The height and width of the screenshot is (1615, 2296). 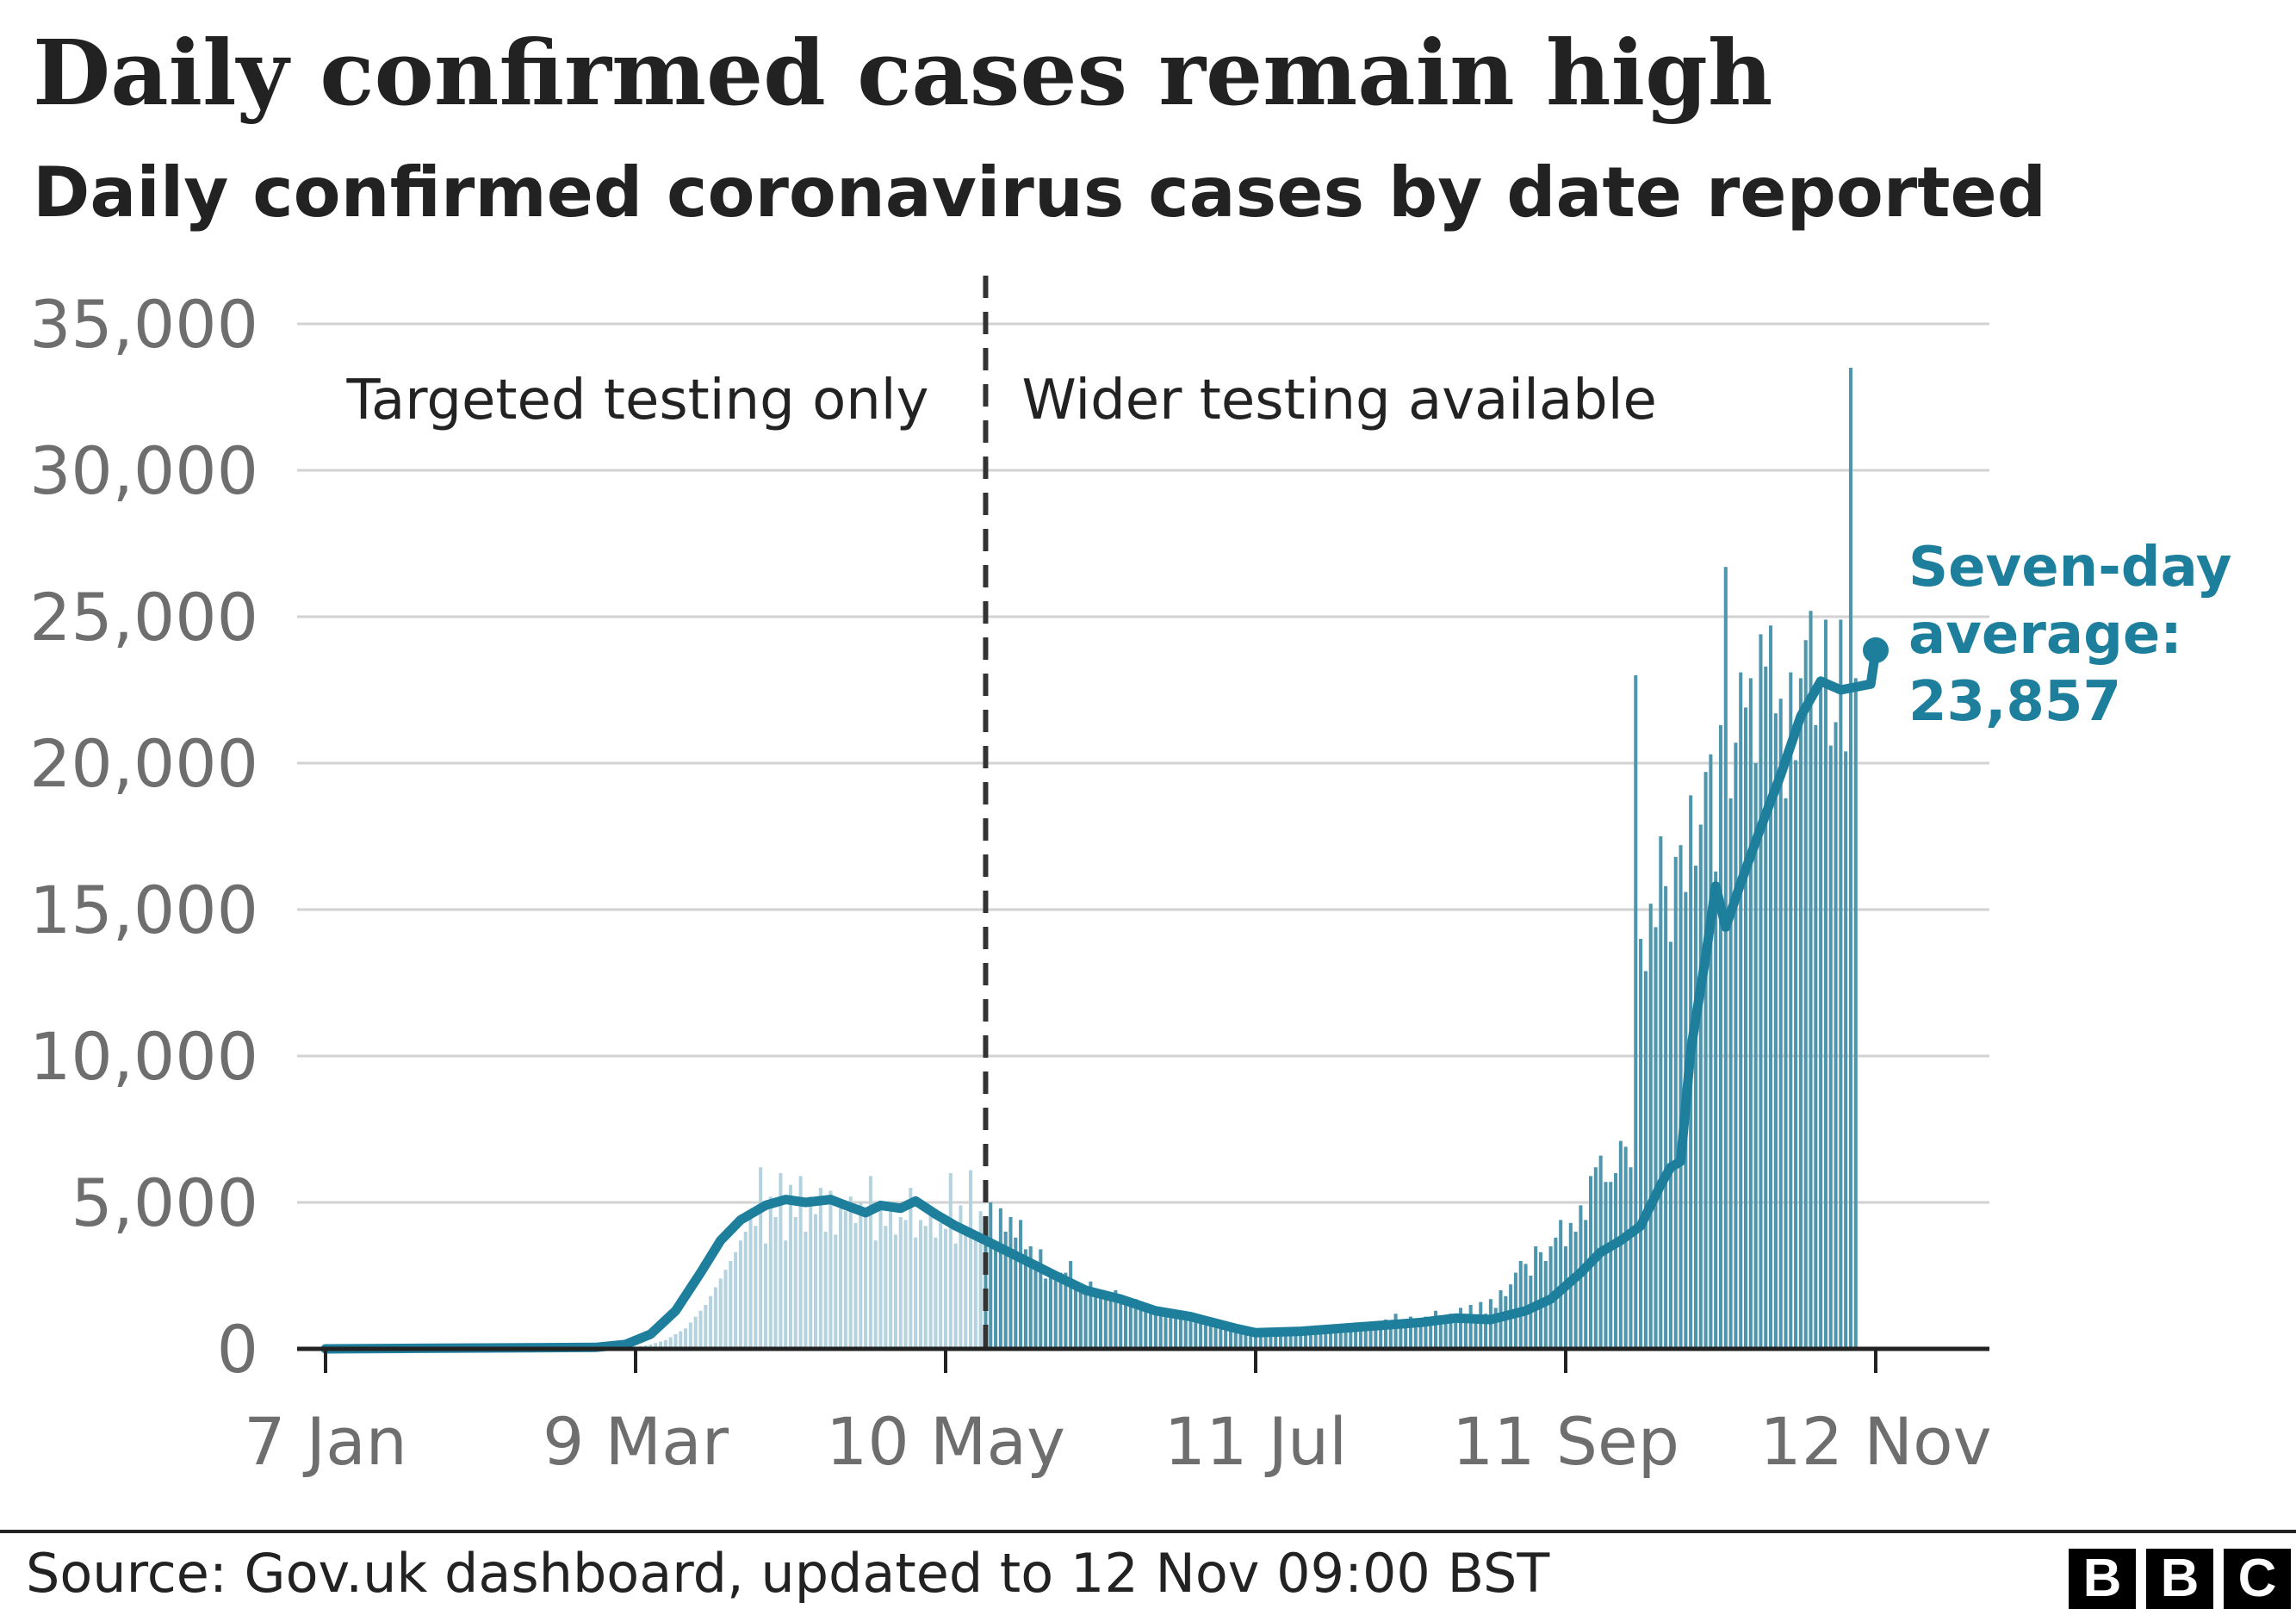 I want to click on x-tick-label: 11 Jul, so click(x=1256, y=1441).